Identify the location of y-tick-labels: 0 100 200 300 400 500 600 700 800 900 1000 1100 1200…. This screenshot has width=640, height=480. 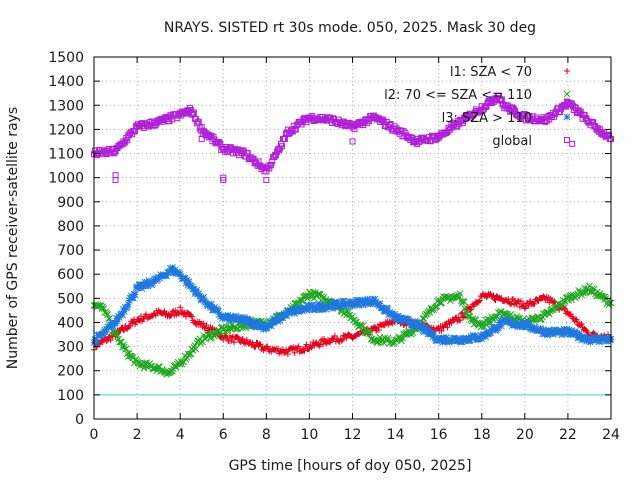
(66, 239).